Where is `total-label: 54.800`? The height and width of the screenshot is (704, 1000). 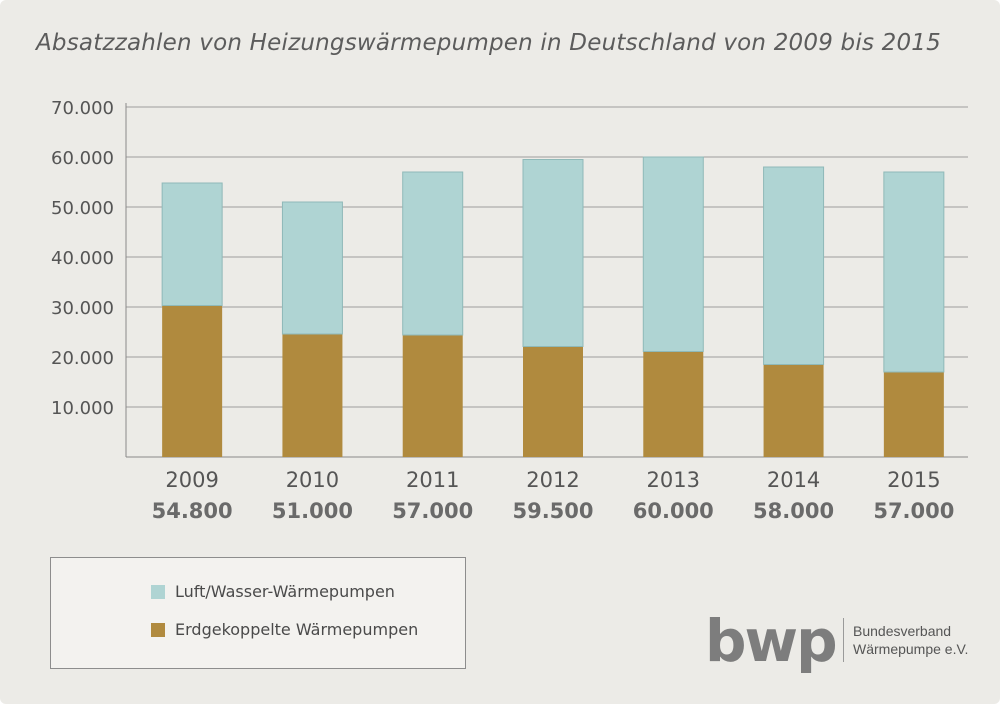
total-label: 54.800 is located at coordinates (192, 511).